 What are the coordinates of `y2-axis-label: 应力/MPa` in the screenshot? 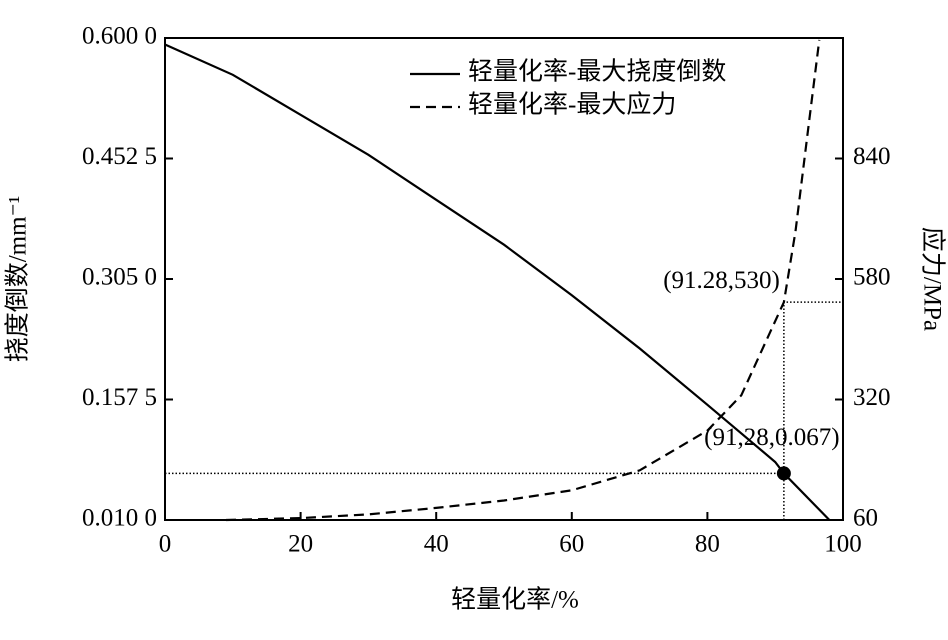 It's located at (932, 279).